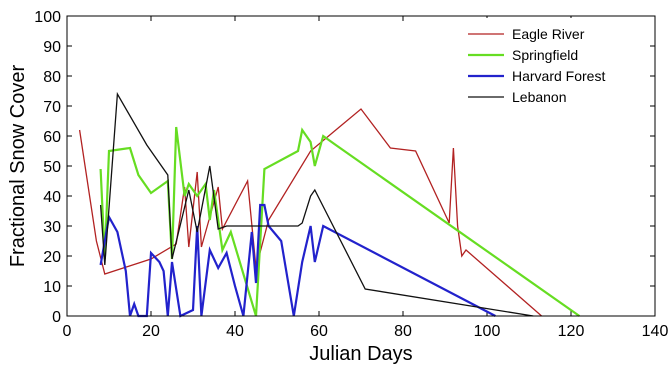  I want to click on x-tick-label: 100, so click(487, 331).